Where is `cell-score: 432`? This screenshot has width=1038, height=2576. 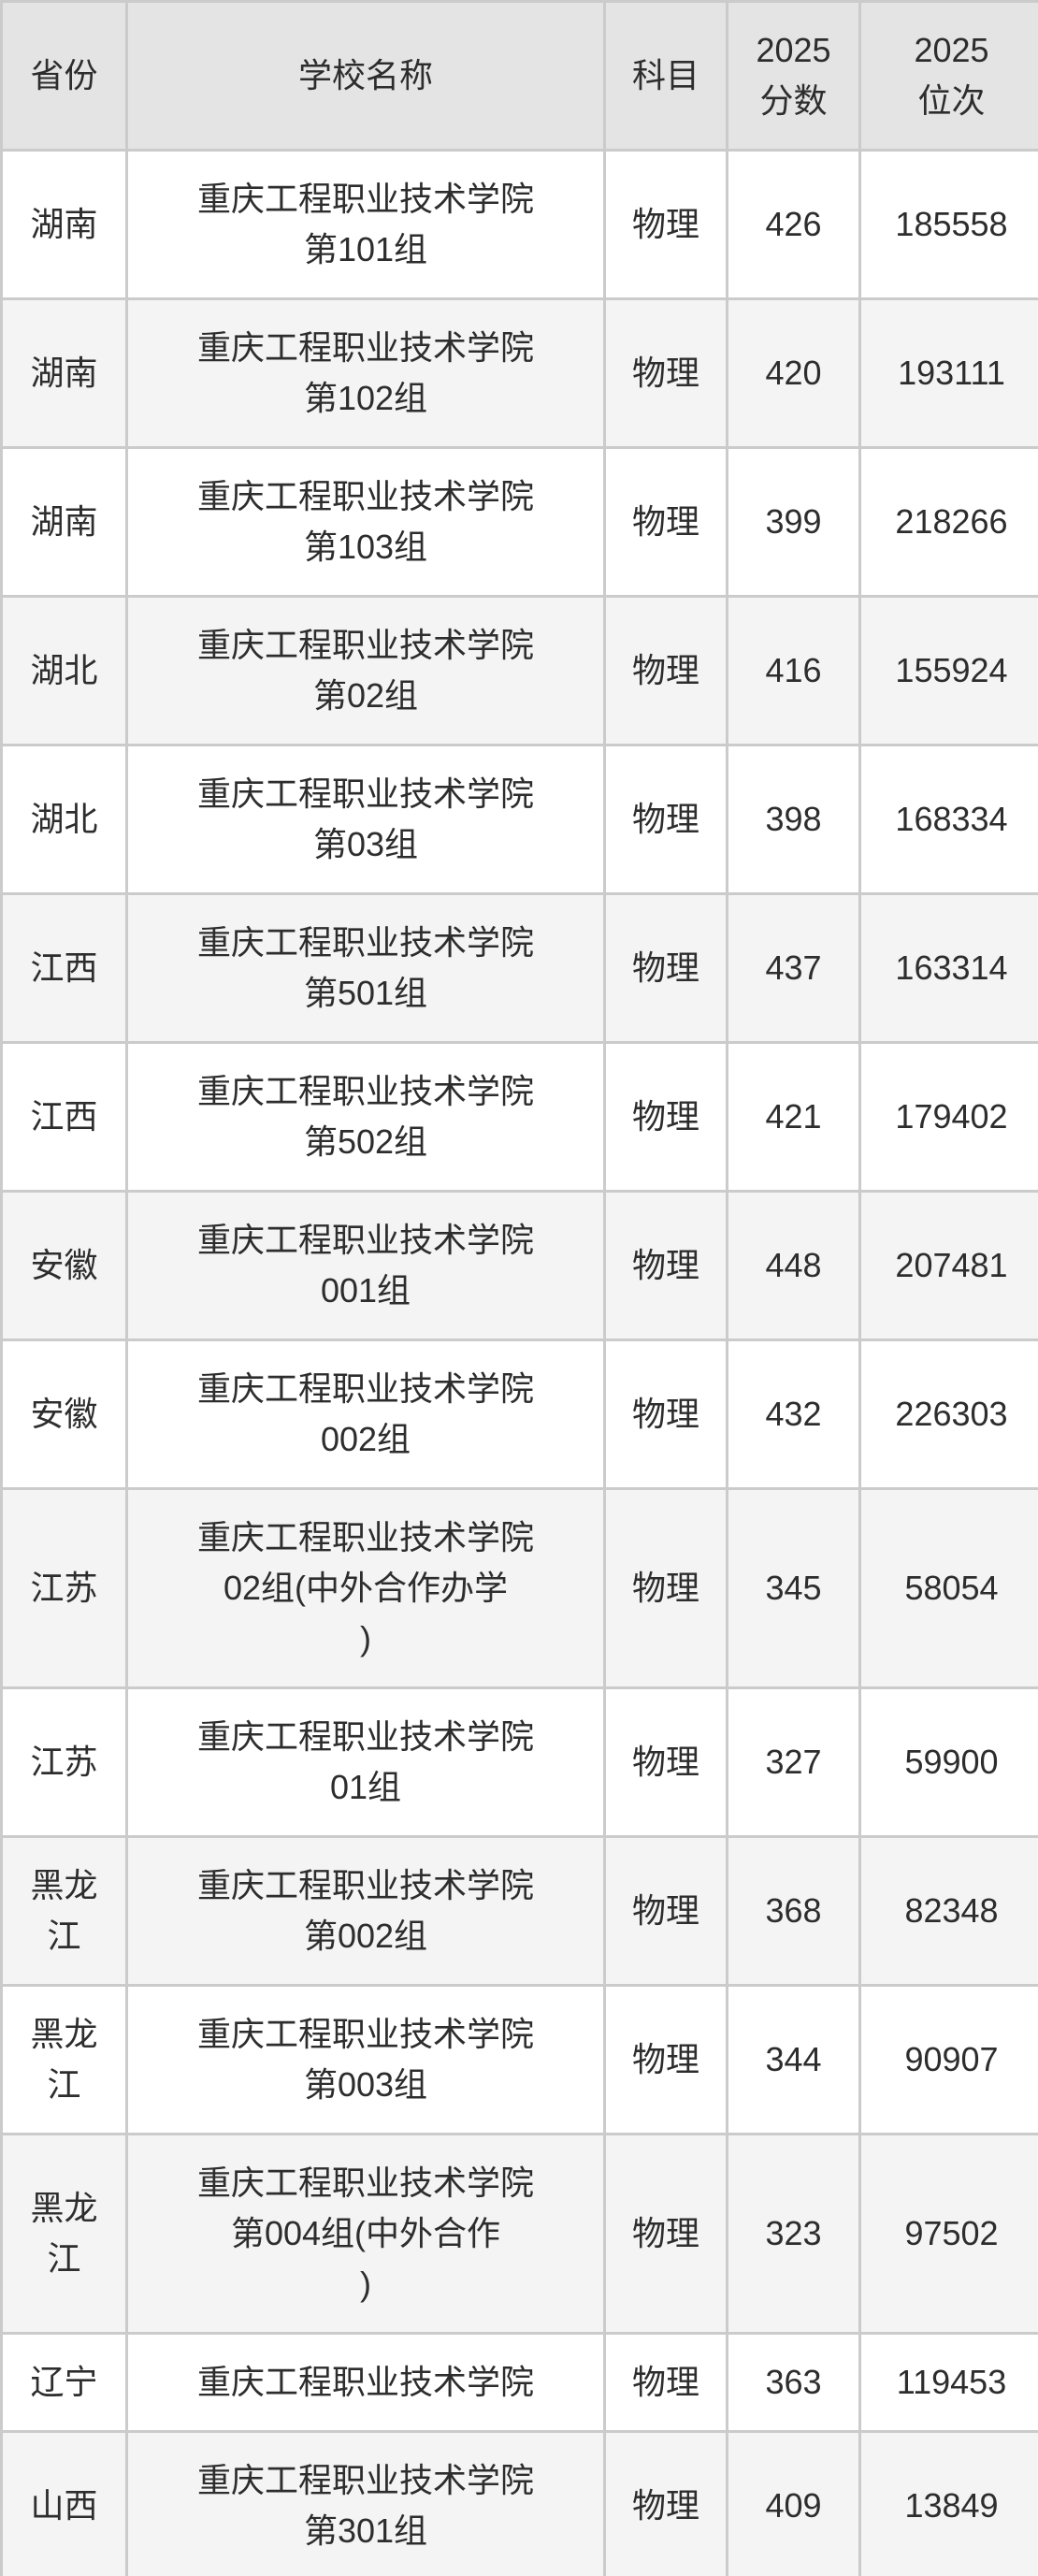 cell-score: 432 is located at coordinates (793, 1414).